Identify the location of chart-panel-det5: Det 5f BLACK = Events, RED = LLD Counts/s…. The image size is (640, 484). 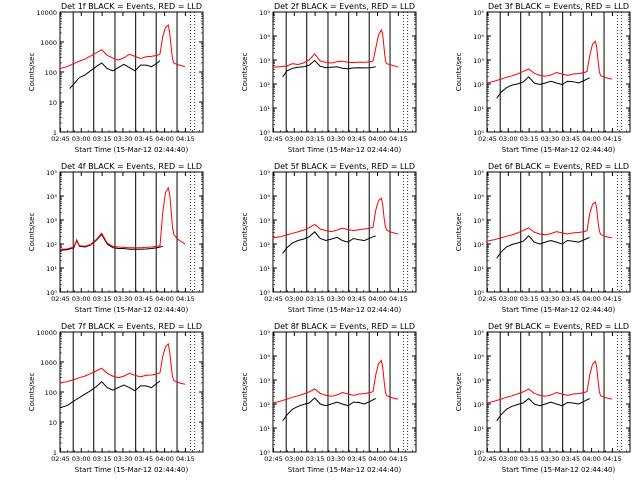
(329, 238).